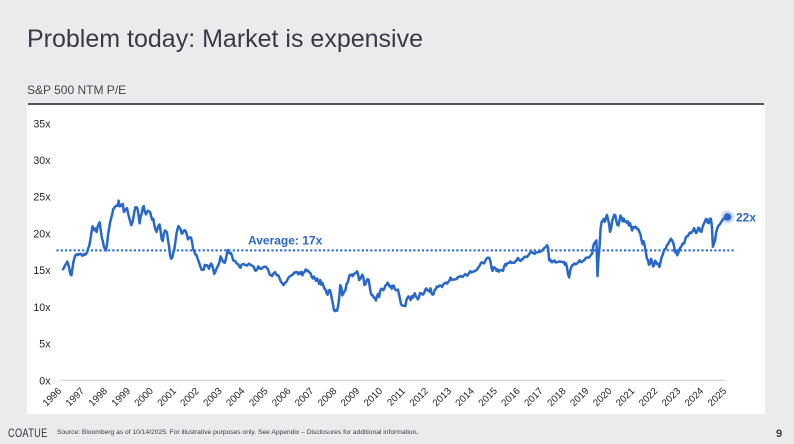 The image size is (794, 444). Describe the element at coordinates (45, 345) in the screenshot. I see `svg-text: 5x` at that location.